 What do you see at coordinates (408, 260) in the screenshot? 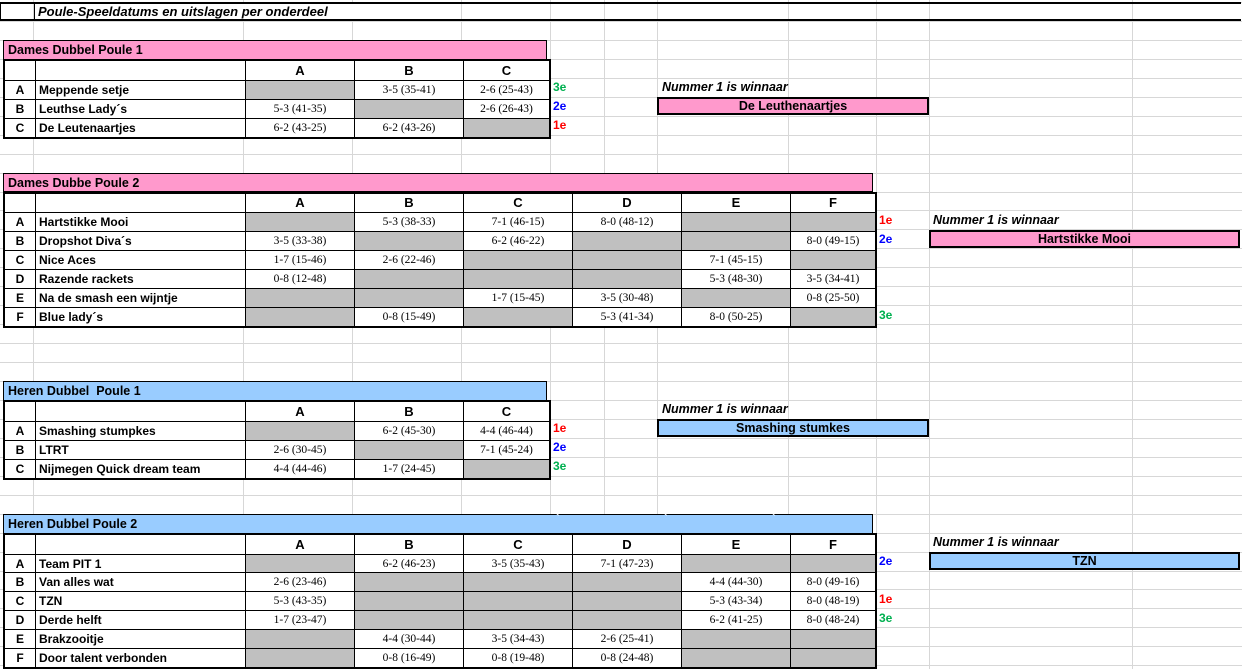
I see `score-cell: 2-6 (22-46)` at bounding box center [408, 260].